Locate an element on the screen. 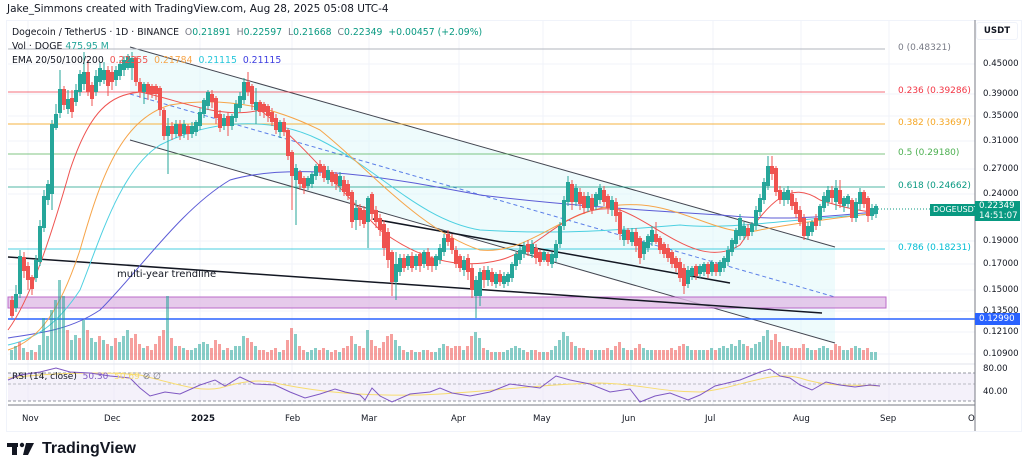  support-zone is located at coordinates (447, 302).